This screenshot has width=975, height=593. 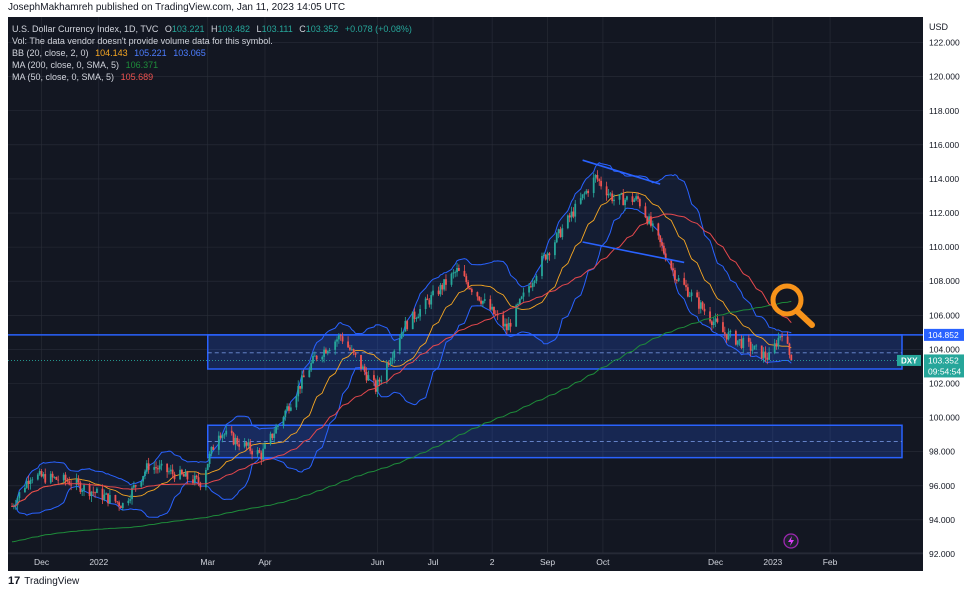 I want to click on symbol-badge-text: DXY, so click(x=909, y=360).